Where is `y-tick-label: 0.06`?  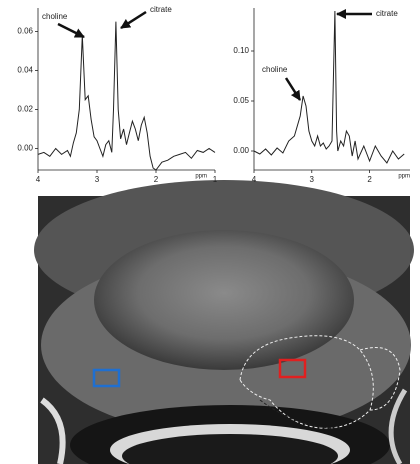 y-tick-label: 0.06 is located at coordinates (25, 31).